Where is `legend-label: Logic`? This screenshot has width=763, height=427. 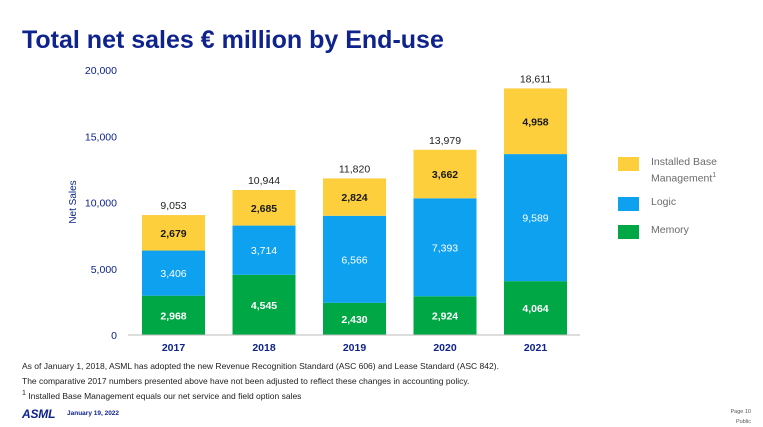
legend-label: Logic is located at coordinates (696, 202).